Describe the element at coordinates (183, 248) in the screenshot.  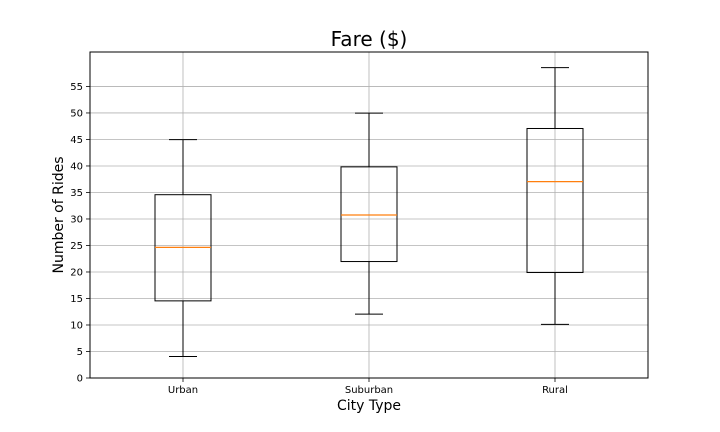
I see `box-group-urban` at that location.